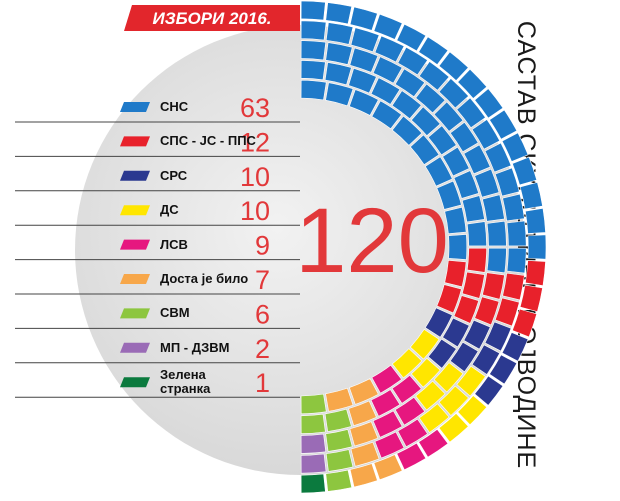 This screenshot has width=620, height=501. What do you see at coordinates (255, 177) in the screenshot?
I see `seat-count: 10` at bounding box center [255, 177].